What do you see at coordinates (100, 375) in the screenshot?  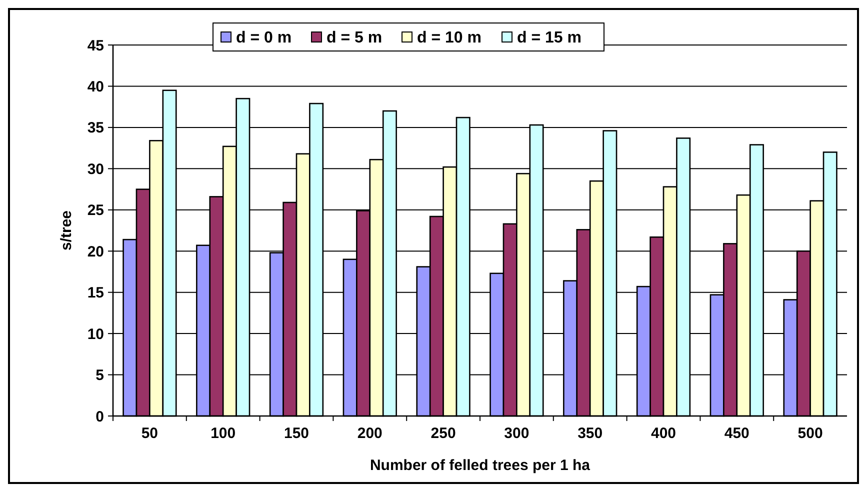 I see `y-tick-label: 5` at bounding box center [100, 375].